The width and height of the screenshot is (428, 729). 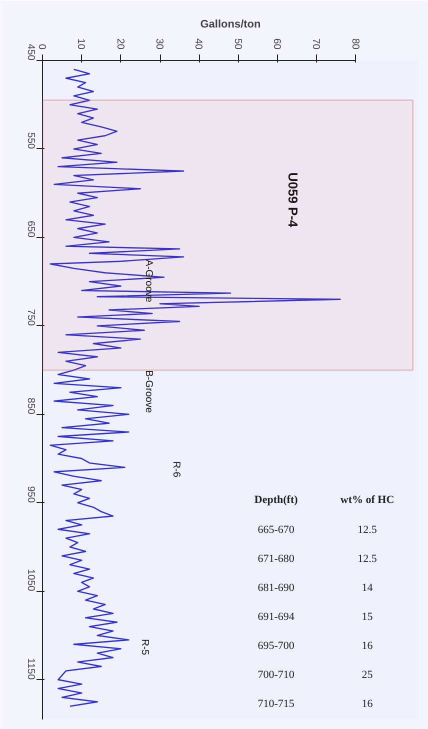 I want to click on annotation: R-6, so click(x=176, y=469).